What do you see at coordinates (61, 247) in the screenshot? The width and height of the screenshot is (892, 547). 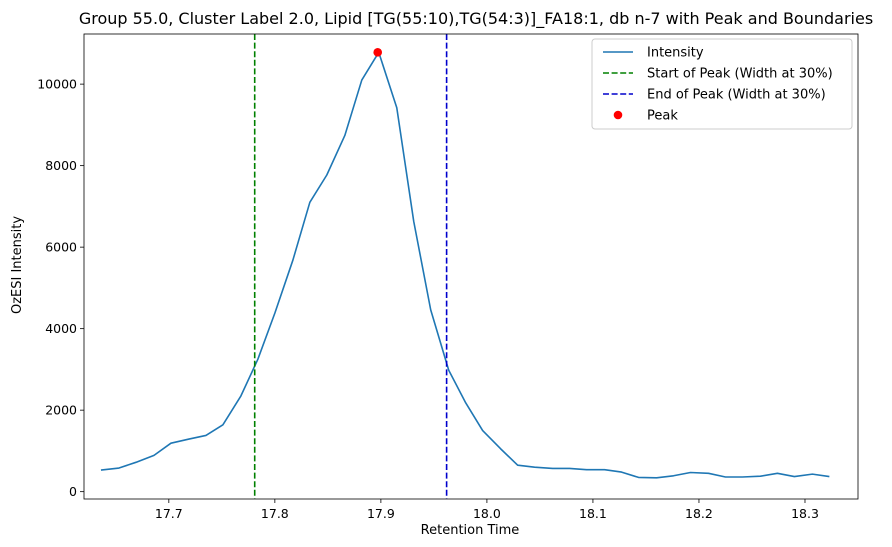 I see `y-tick-label: 6000` at bounding box center [61, 247].